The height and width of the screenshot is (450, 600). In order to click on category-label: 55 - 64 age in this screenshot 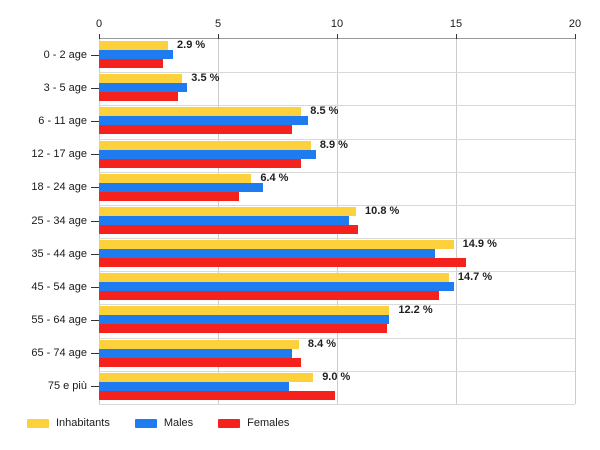, I will do `click(59, 320)`.